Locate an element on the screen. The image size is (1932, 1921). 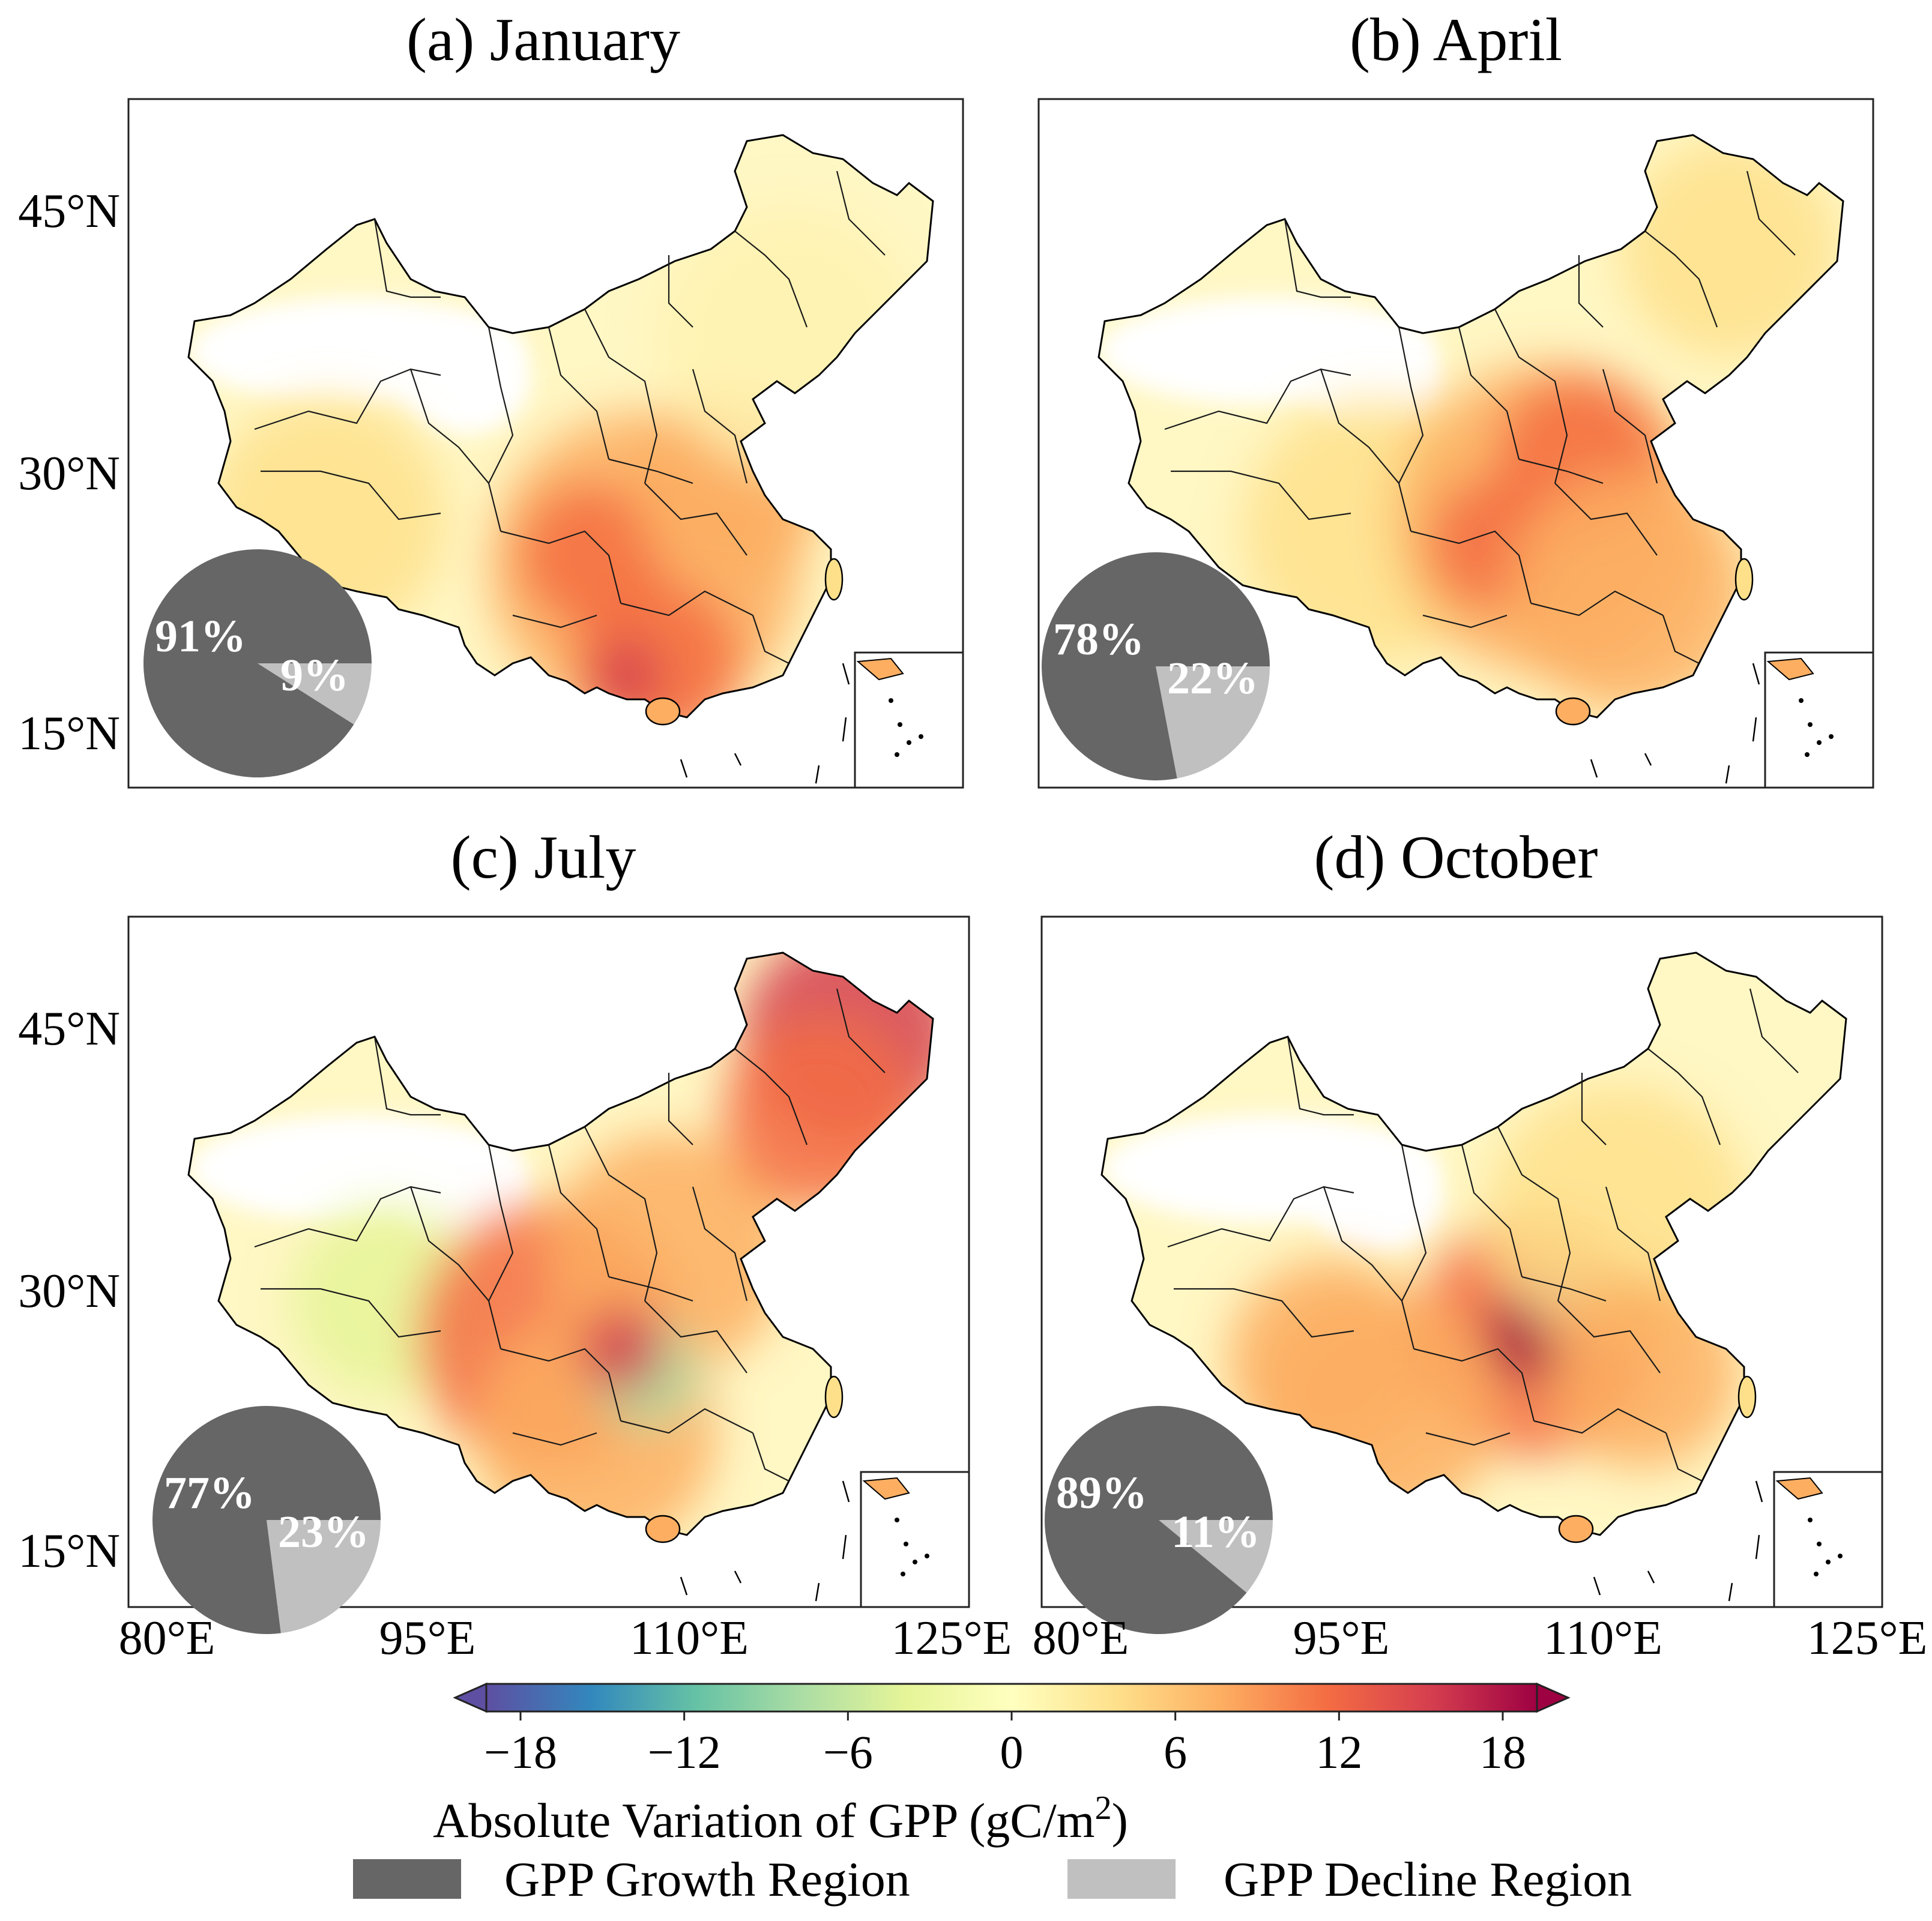
lat-label-45-bottom: 45°N is located at coordinates (69, 1029).